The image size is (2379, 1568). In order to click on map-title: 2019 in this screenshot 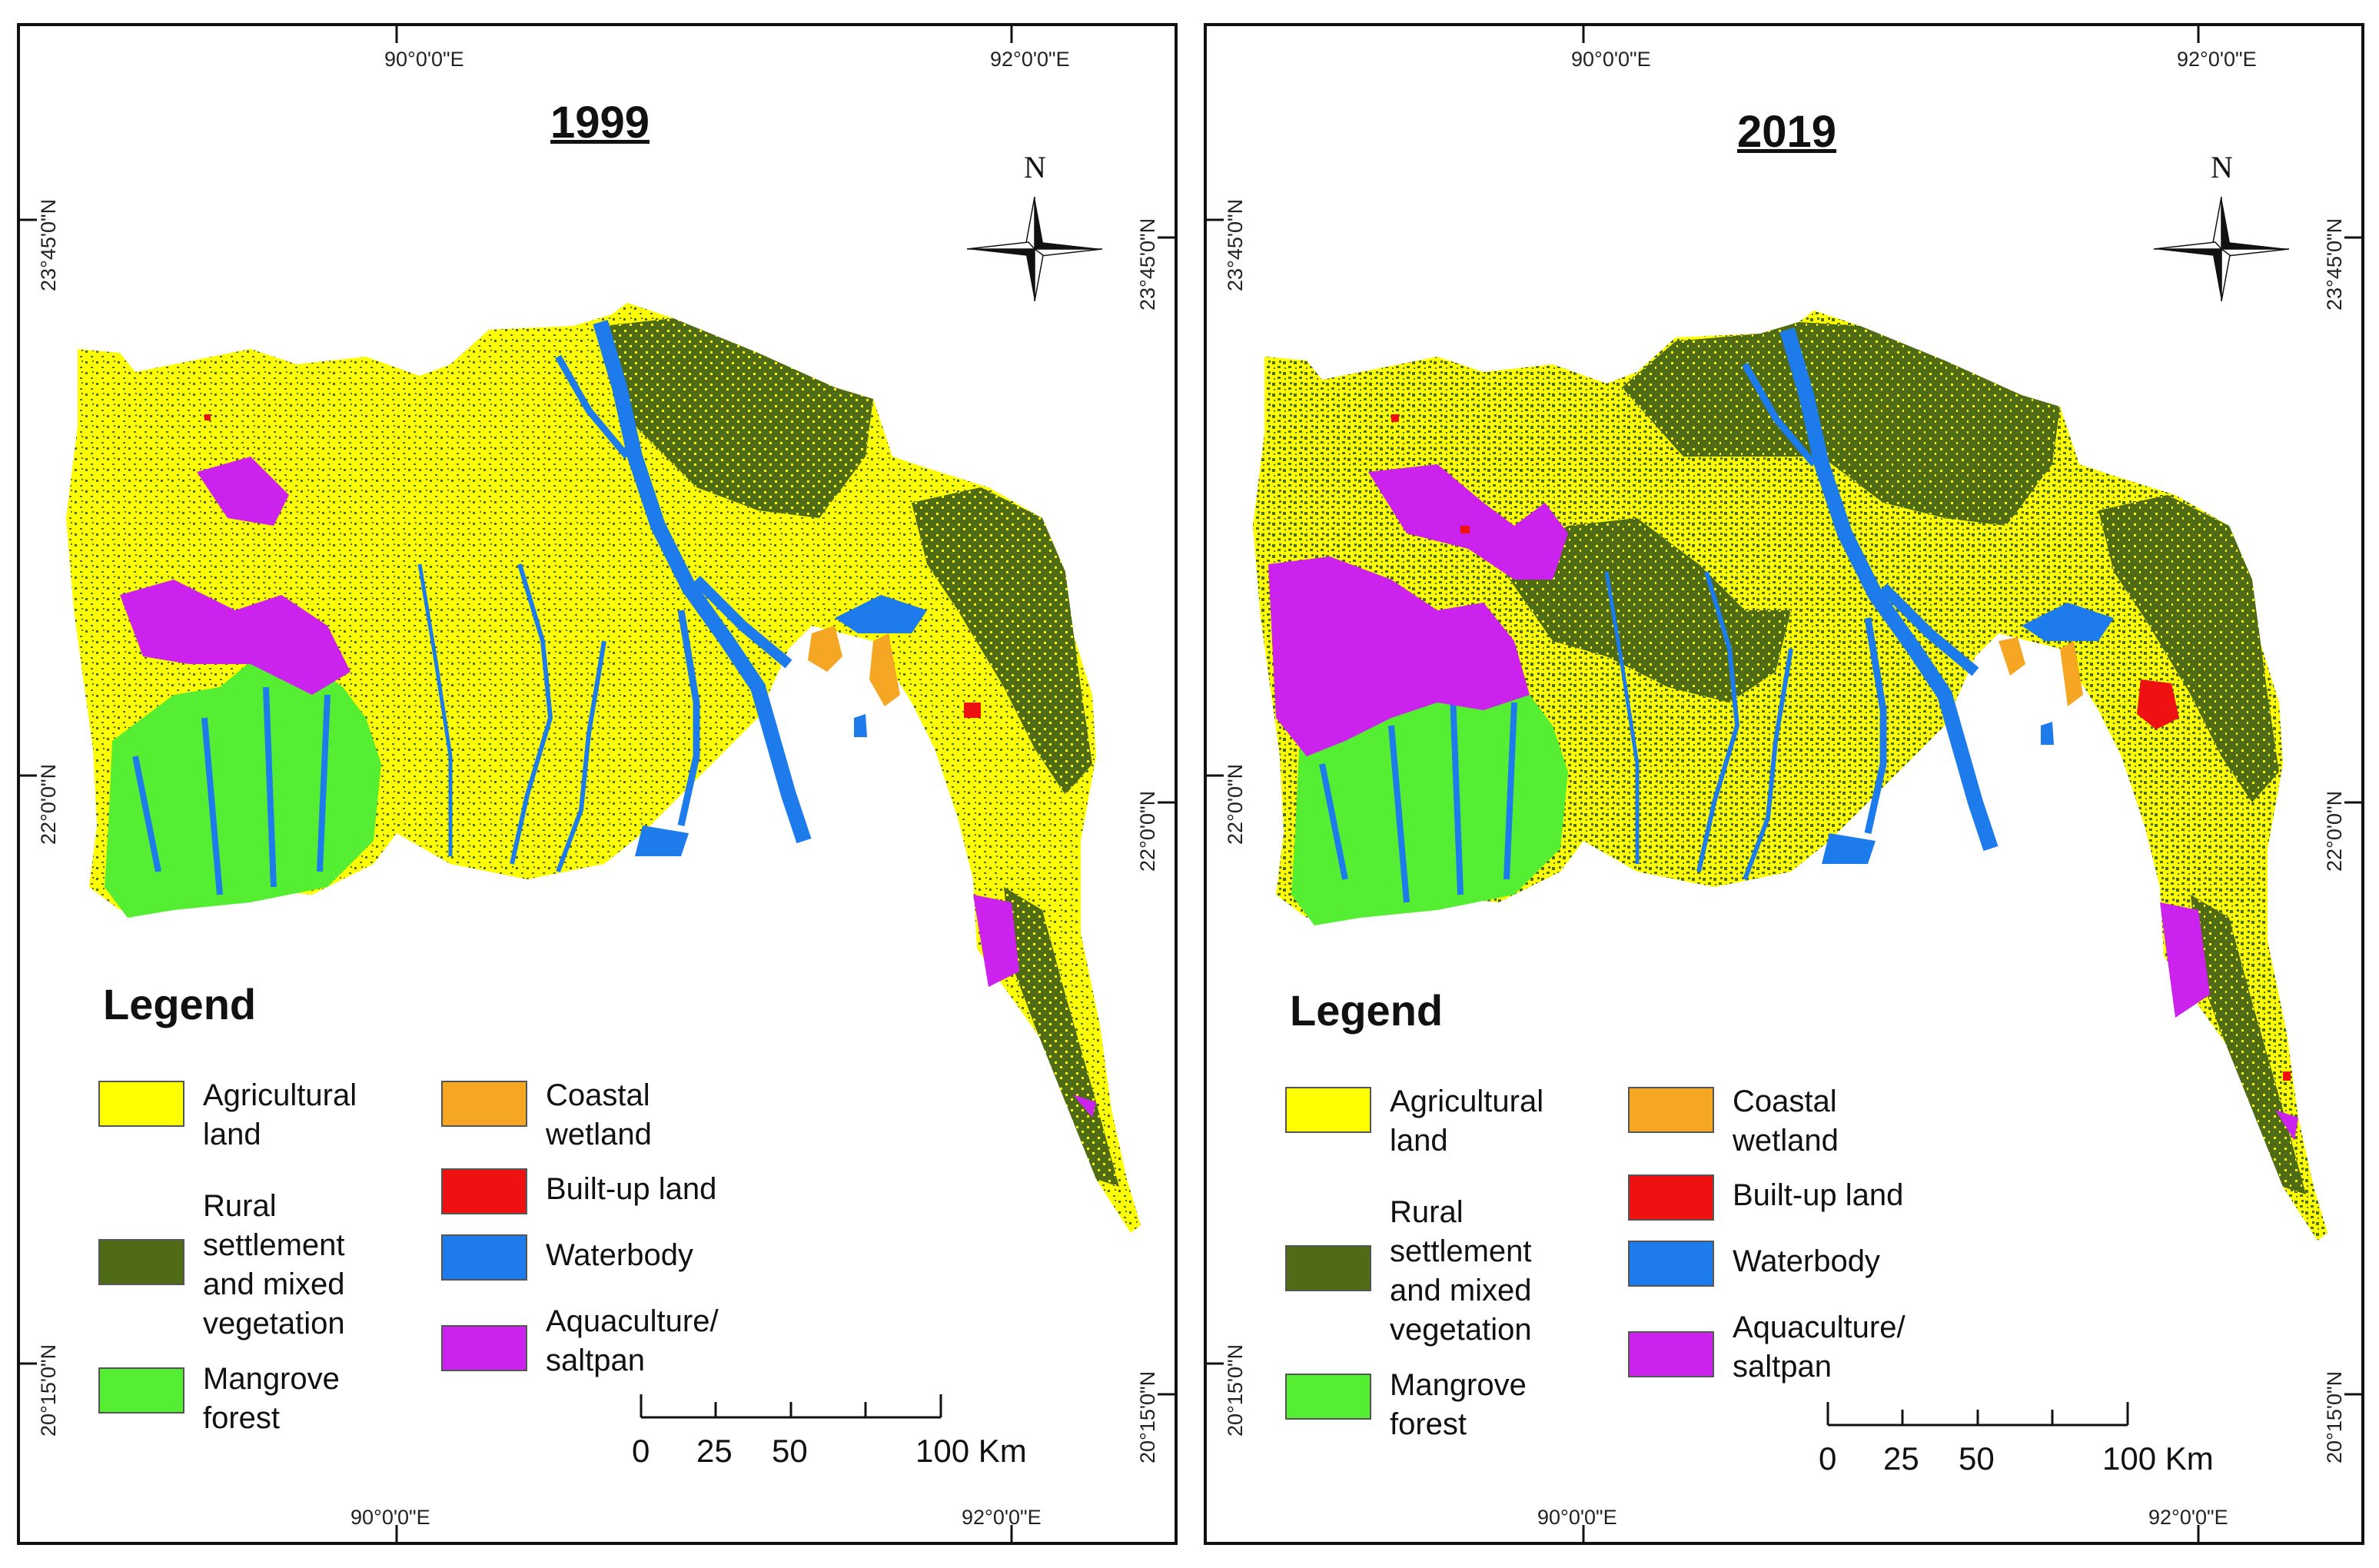, I will do `click(1787, 132)`.